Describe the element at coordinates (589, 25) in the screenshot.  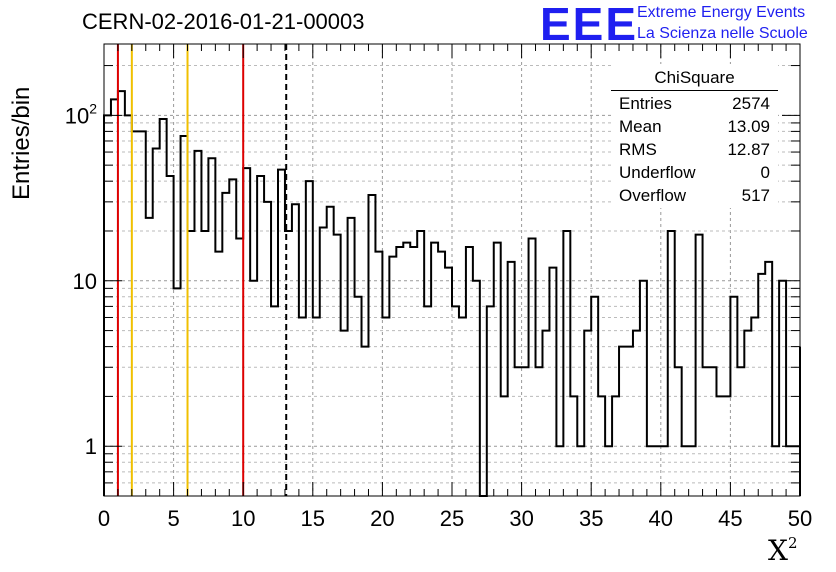
I see `eee-logo: EEE` at that location.